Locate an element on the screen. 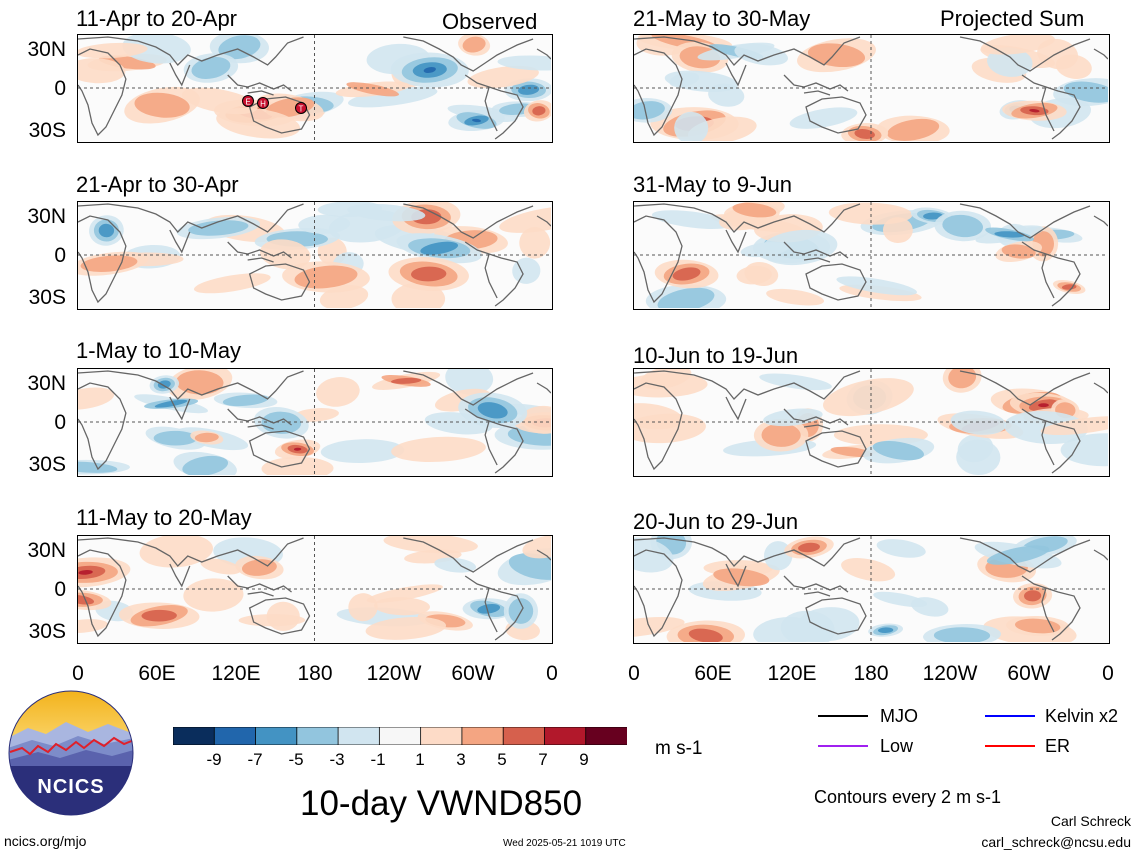 Image resolution: width=1135 pixels, height=856 pixels. legend-label-low: Low is located at coordinates (897, 746).